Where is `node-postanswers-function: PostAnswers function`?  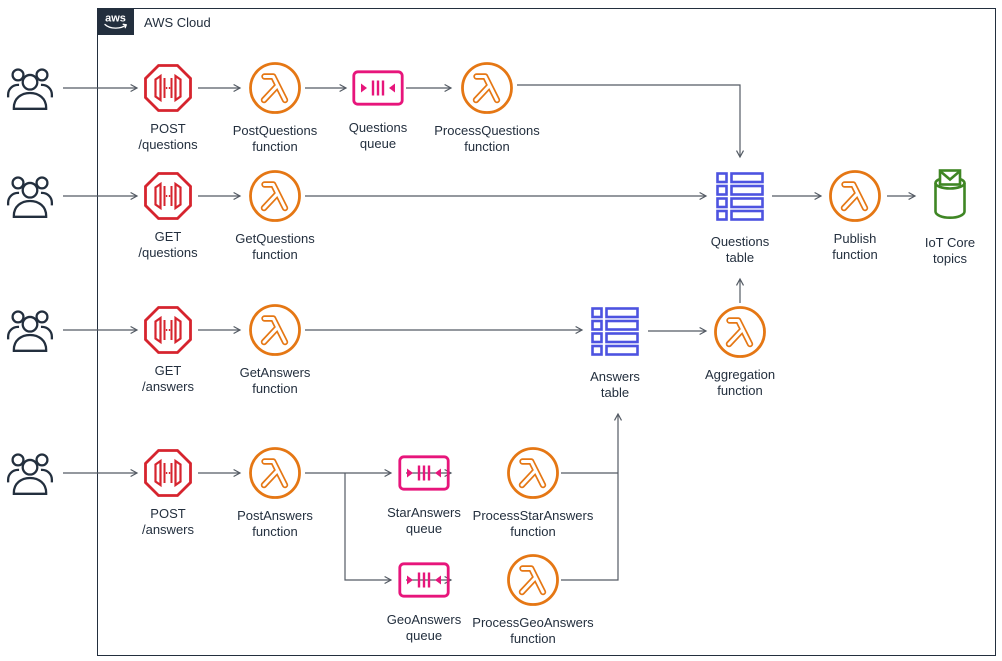 node-postanswers-function: PostAnswers function is located at coordinates (275, 492).